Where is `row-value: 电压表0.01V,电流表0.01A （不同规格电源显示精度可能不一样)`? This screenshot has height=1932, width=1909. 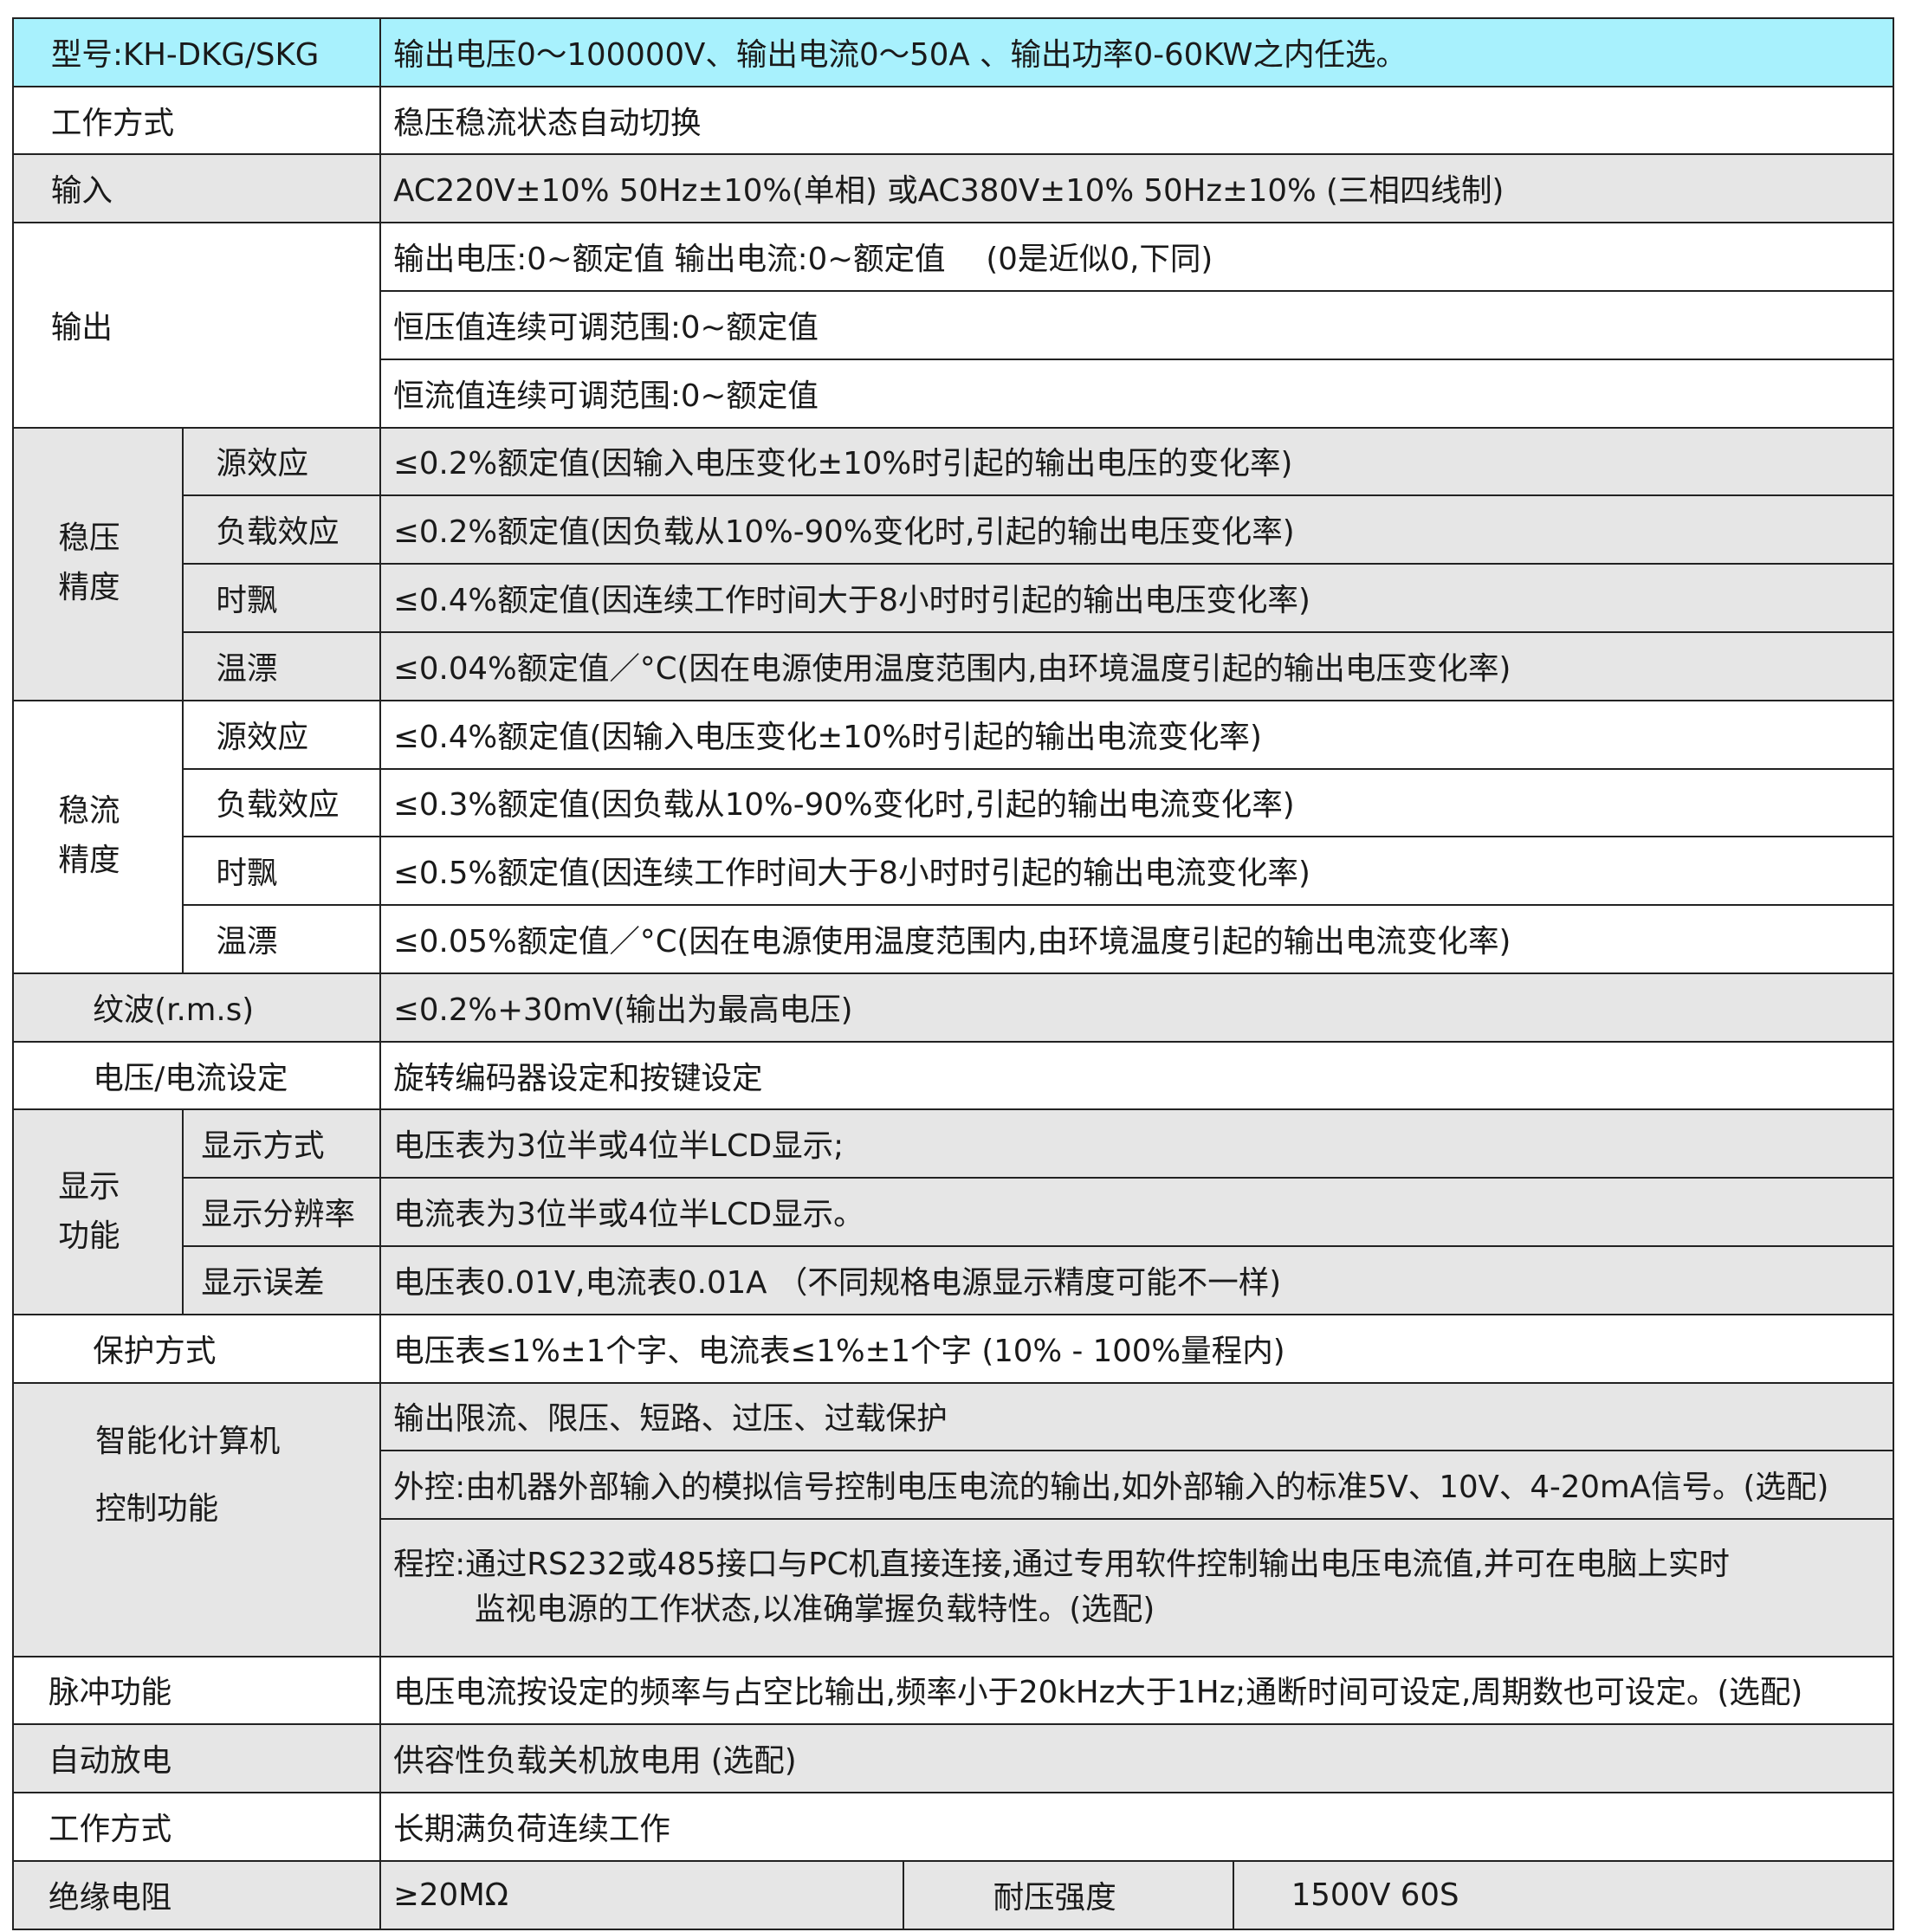
row-value: 电压表0.01V,电流表0.01A （不同规格电源显示精度可能不一样) is located at coordinates (1137, 1279).